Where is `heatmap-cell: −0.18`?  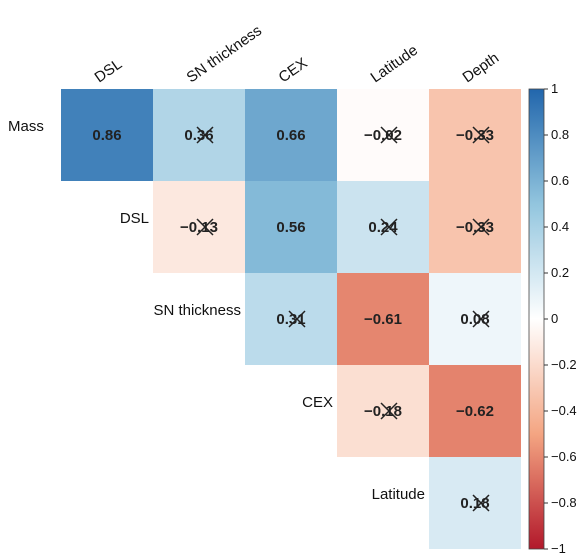
heatmap-cell: −0.18 is located at coordinates (383, 411).